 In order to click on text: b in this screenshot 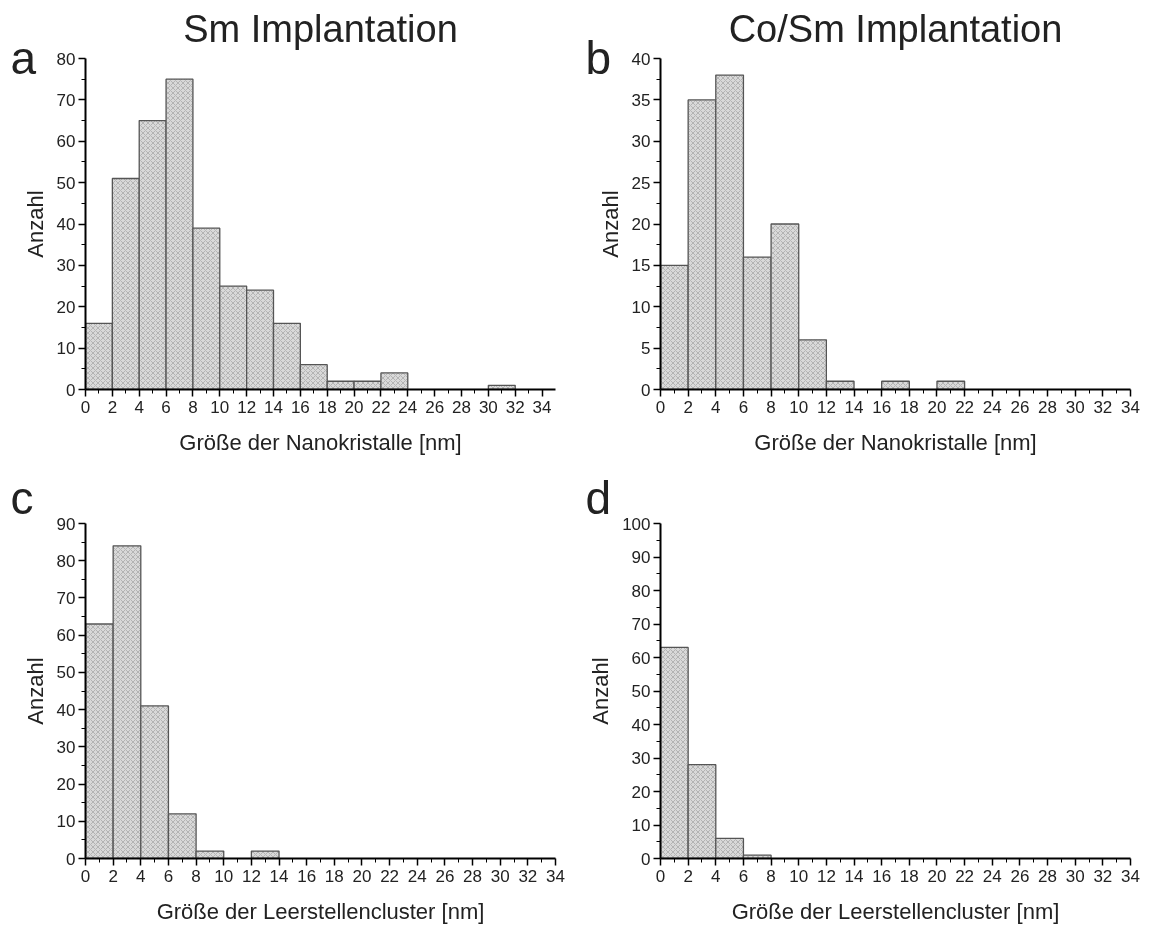, I will do `click(598, 57)`.